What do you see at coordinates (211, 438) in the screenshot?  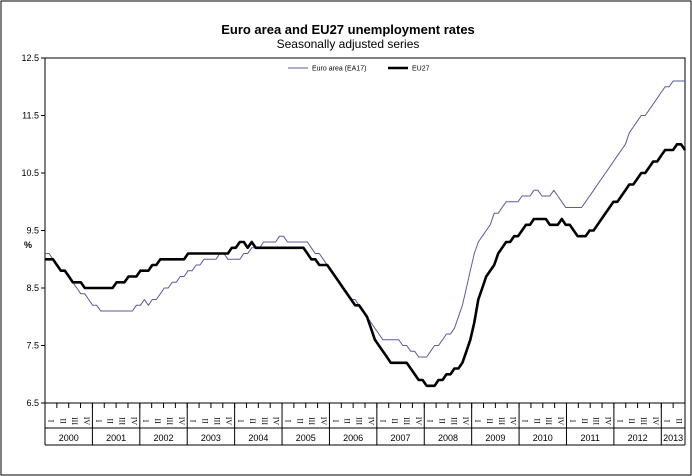 I see `year-label: 2003` at bounding box center [211, 438].